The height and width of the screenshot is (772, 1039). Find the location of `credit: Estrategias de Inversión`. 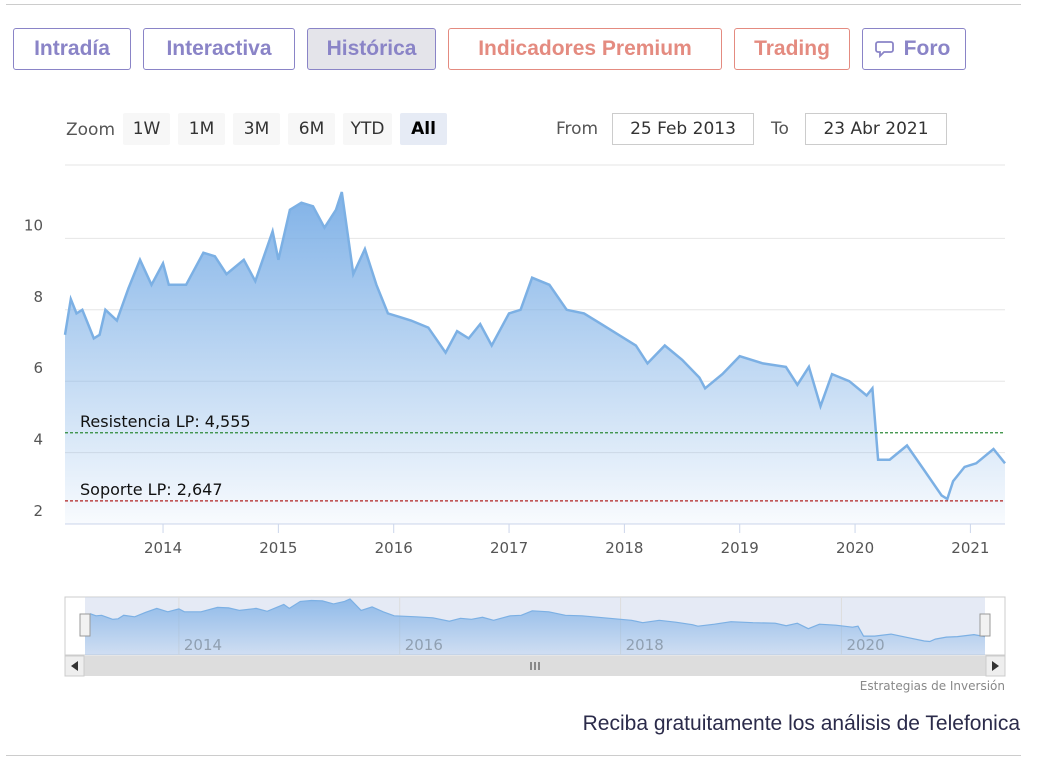

credit: Estrategias de Inversión is located at coordinates (932, 686).